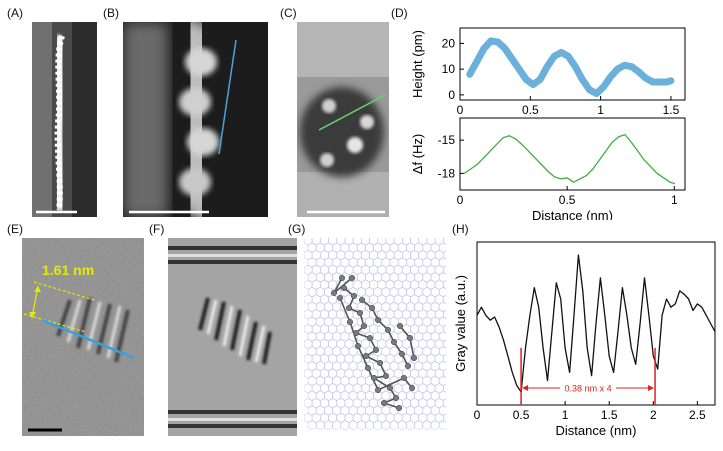 This screenshot has width=723, height=451. What do you see at coordinates (417, 64) in the screenshot?
I see `y-axis-label: Height (pm)` at bounding box center [417, 64].